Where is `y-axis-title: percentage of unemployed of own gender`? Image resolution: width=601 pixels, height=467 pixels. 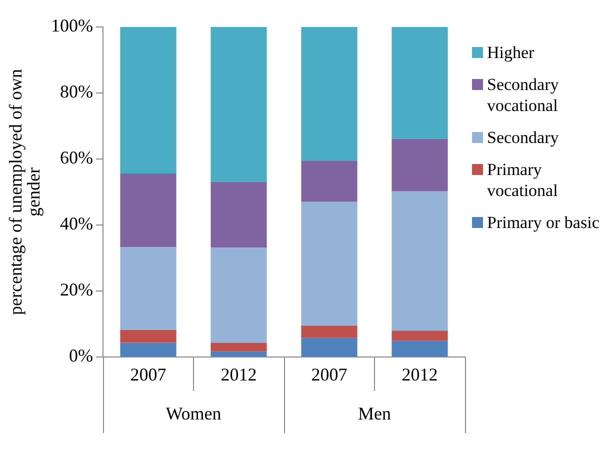
y-axis-title: percentage of unemployed of own gender is located at coordinates (25, 192).